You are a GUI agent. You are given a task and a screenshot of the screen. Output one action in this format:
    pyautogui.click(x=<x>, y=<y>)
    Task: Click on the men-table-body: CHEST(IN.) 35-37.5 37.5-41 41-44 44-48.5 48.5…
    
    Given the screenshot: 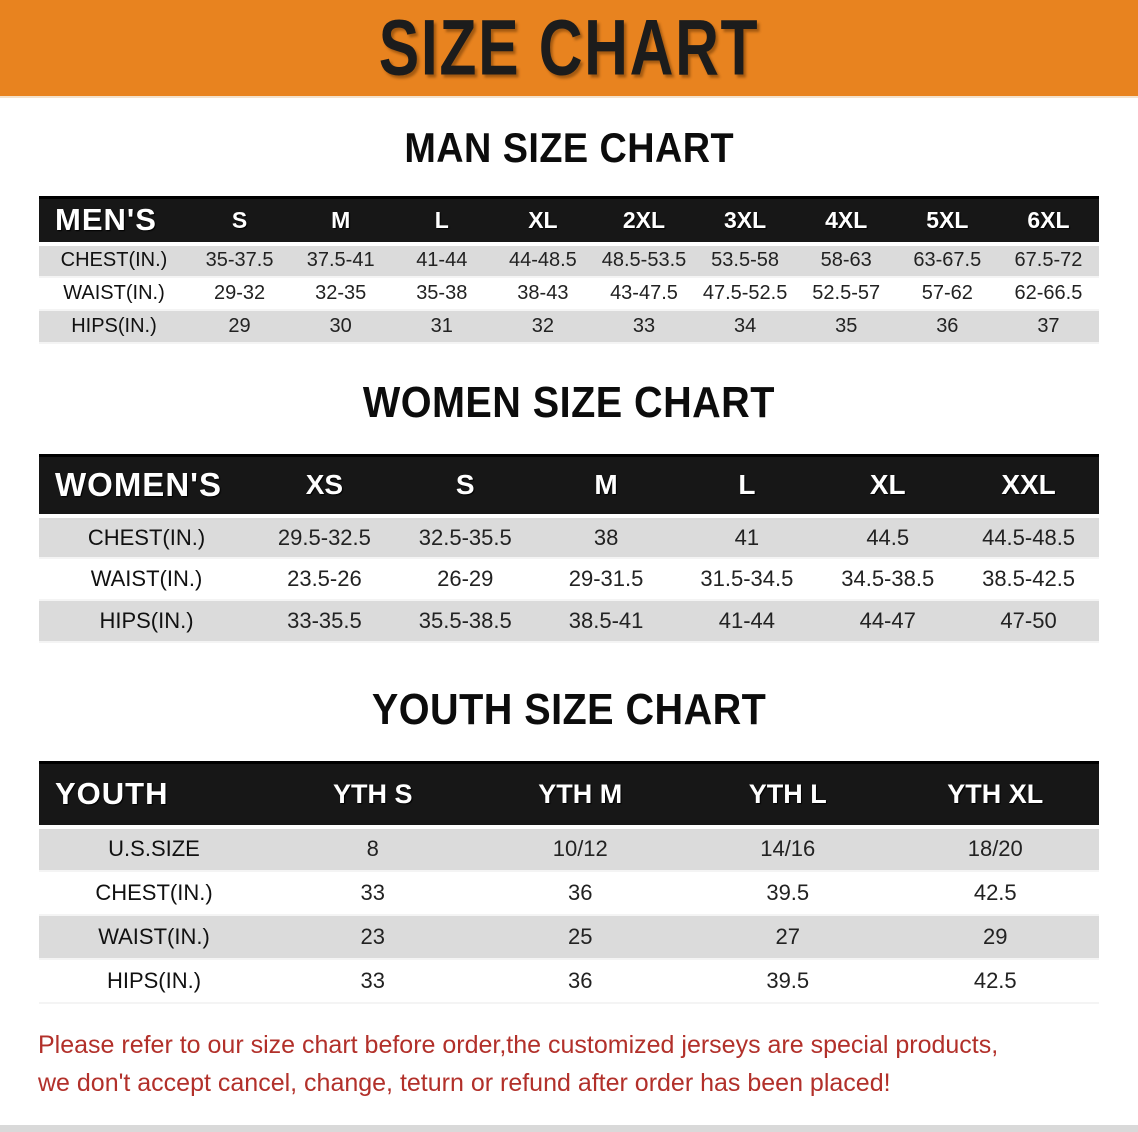 What is the action you would take?
    pyautogui.click(x=569, y=293)
    